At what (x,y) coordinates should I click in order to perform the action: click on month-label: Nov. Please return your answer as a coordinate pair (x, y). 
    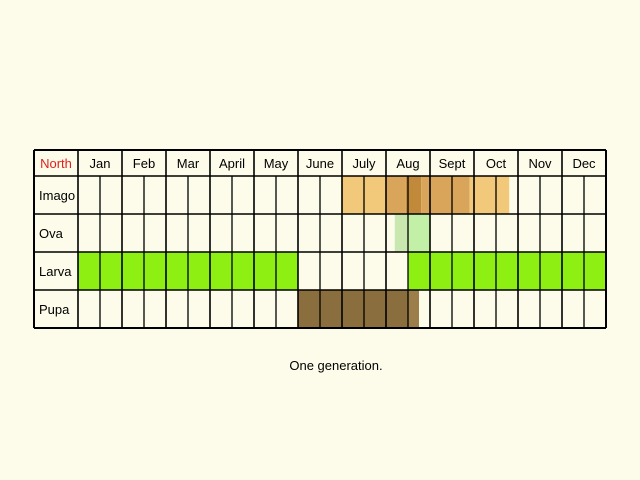
    Looking at the image, I should click on (540, 163).